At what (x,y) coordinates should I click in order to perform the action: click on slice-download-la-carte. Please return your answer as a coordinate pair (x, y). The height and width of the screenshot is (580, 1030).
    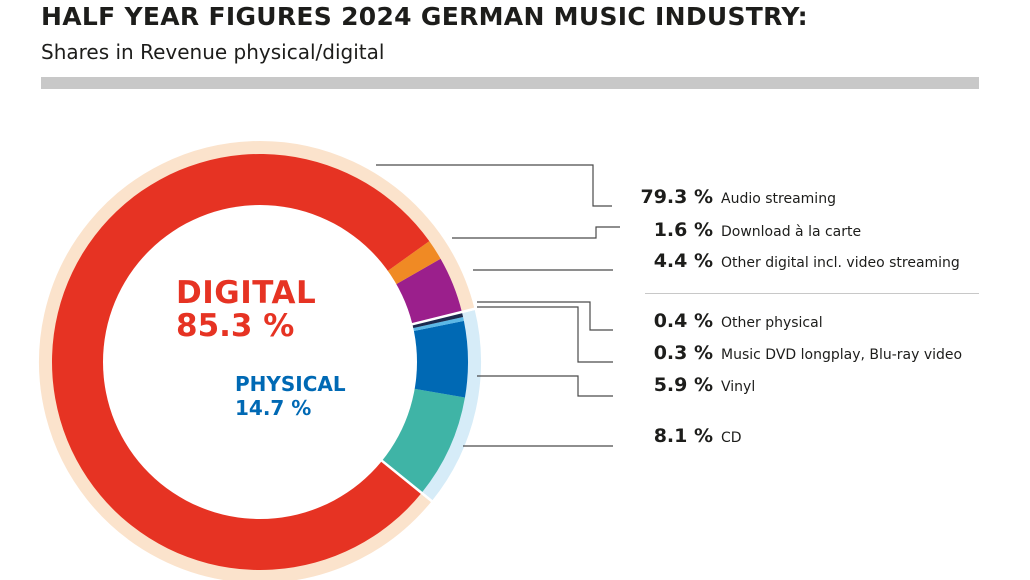
    Looking at the image, I should click on (413, 263).